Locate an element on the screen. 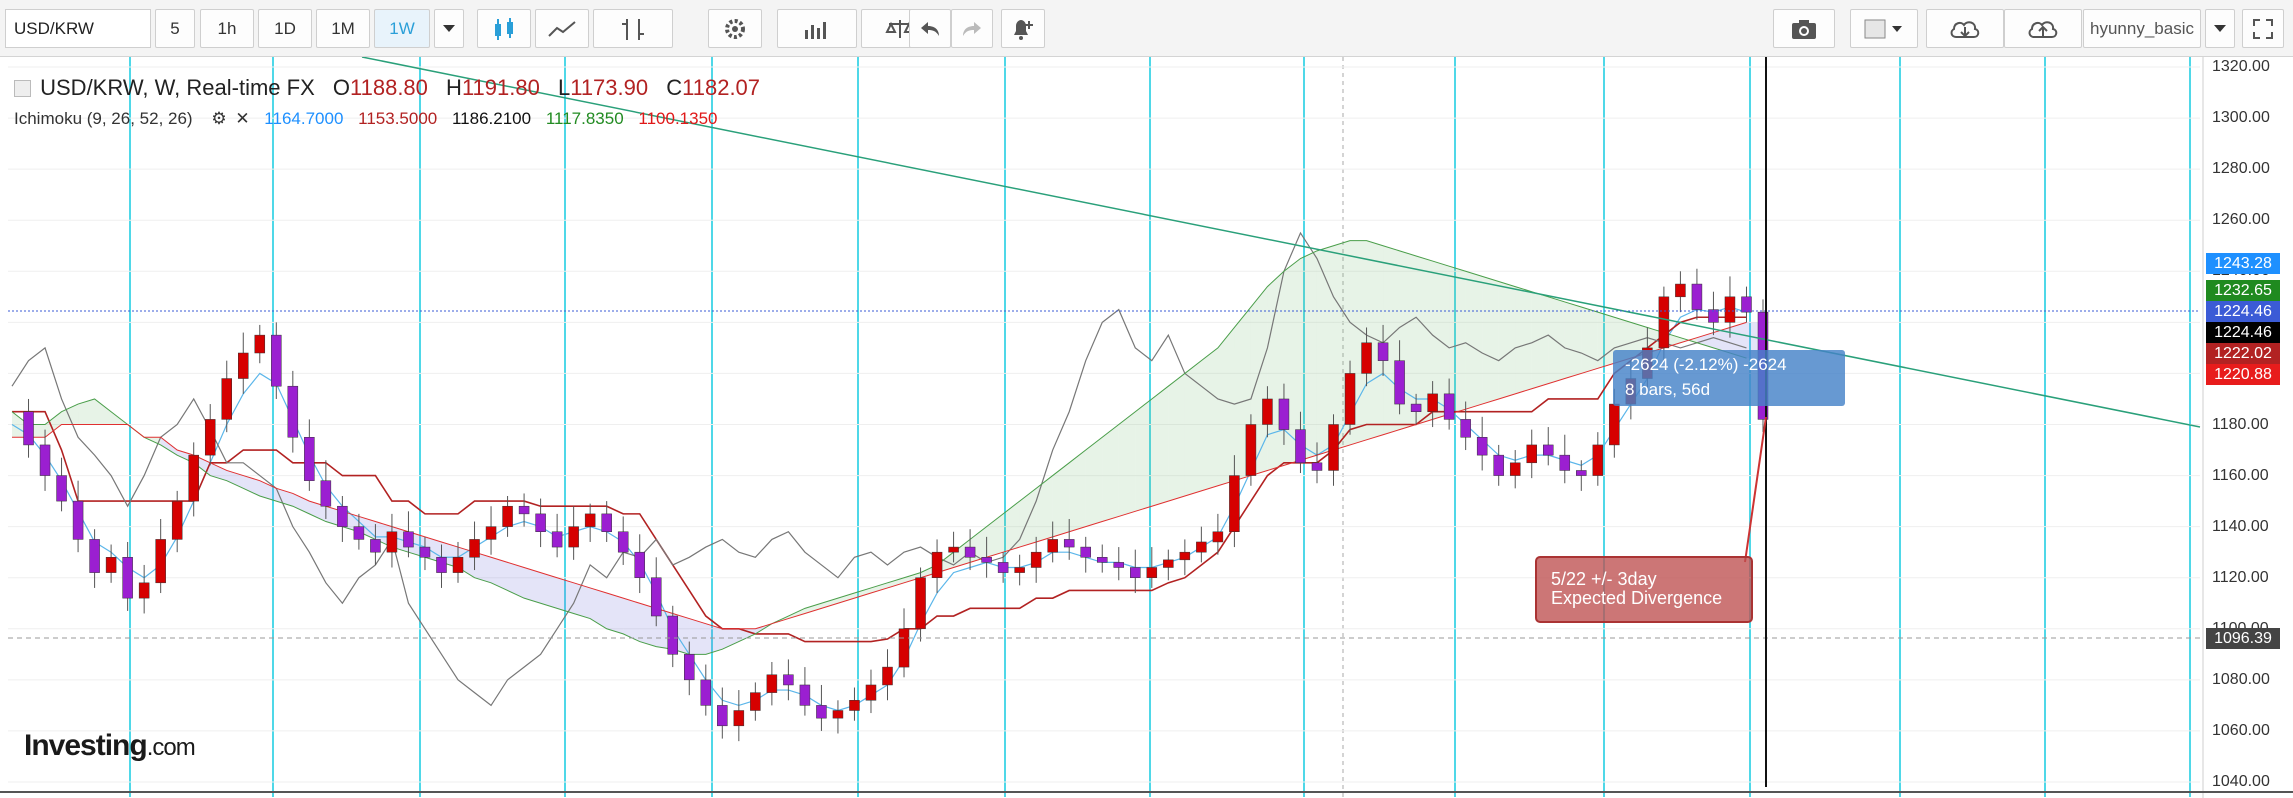  cloud-download-icon is located at coordinates (1965, 29).